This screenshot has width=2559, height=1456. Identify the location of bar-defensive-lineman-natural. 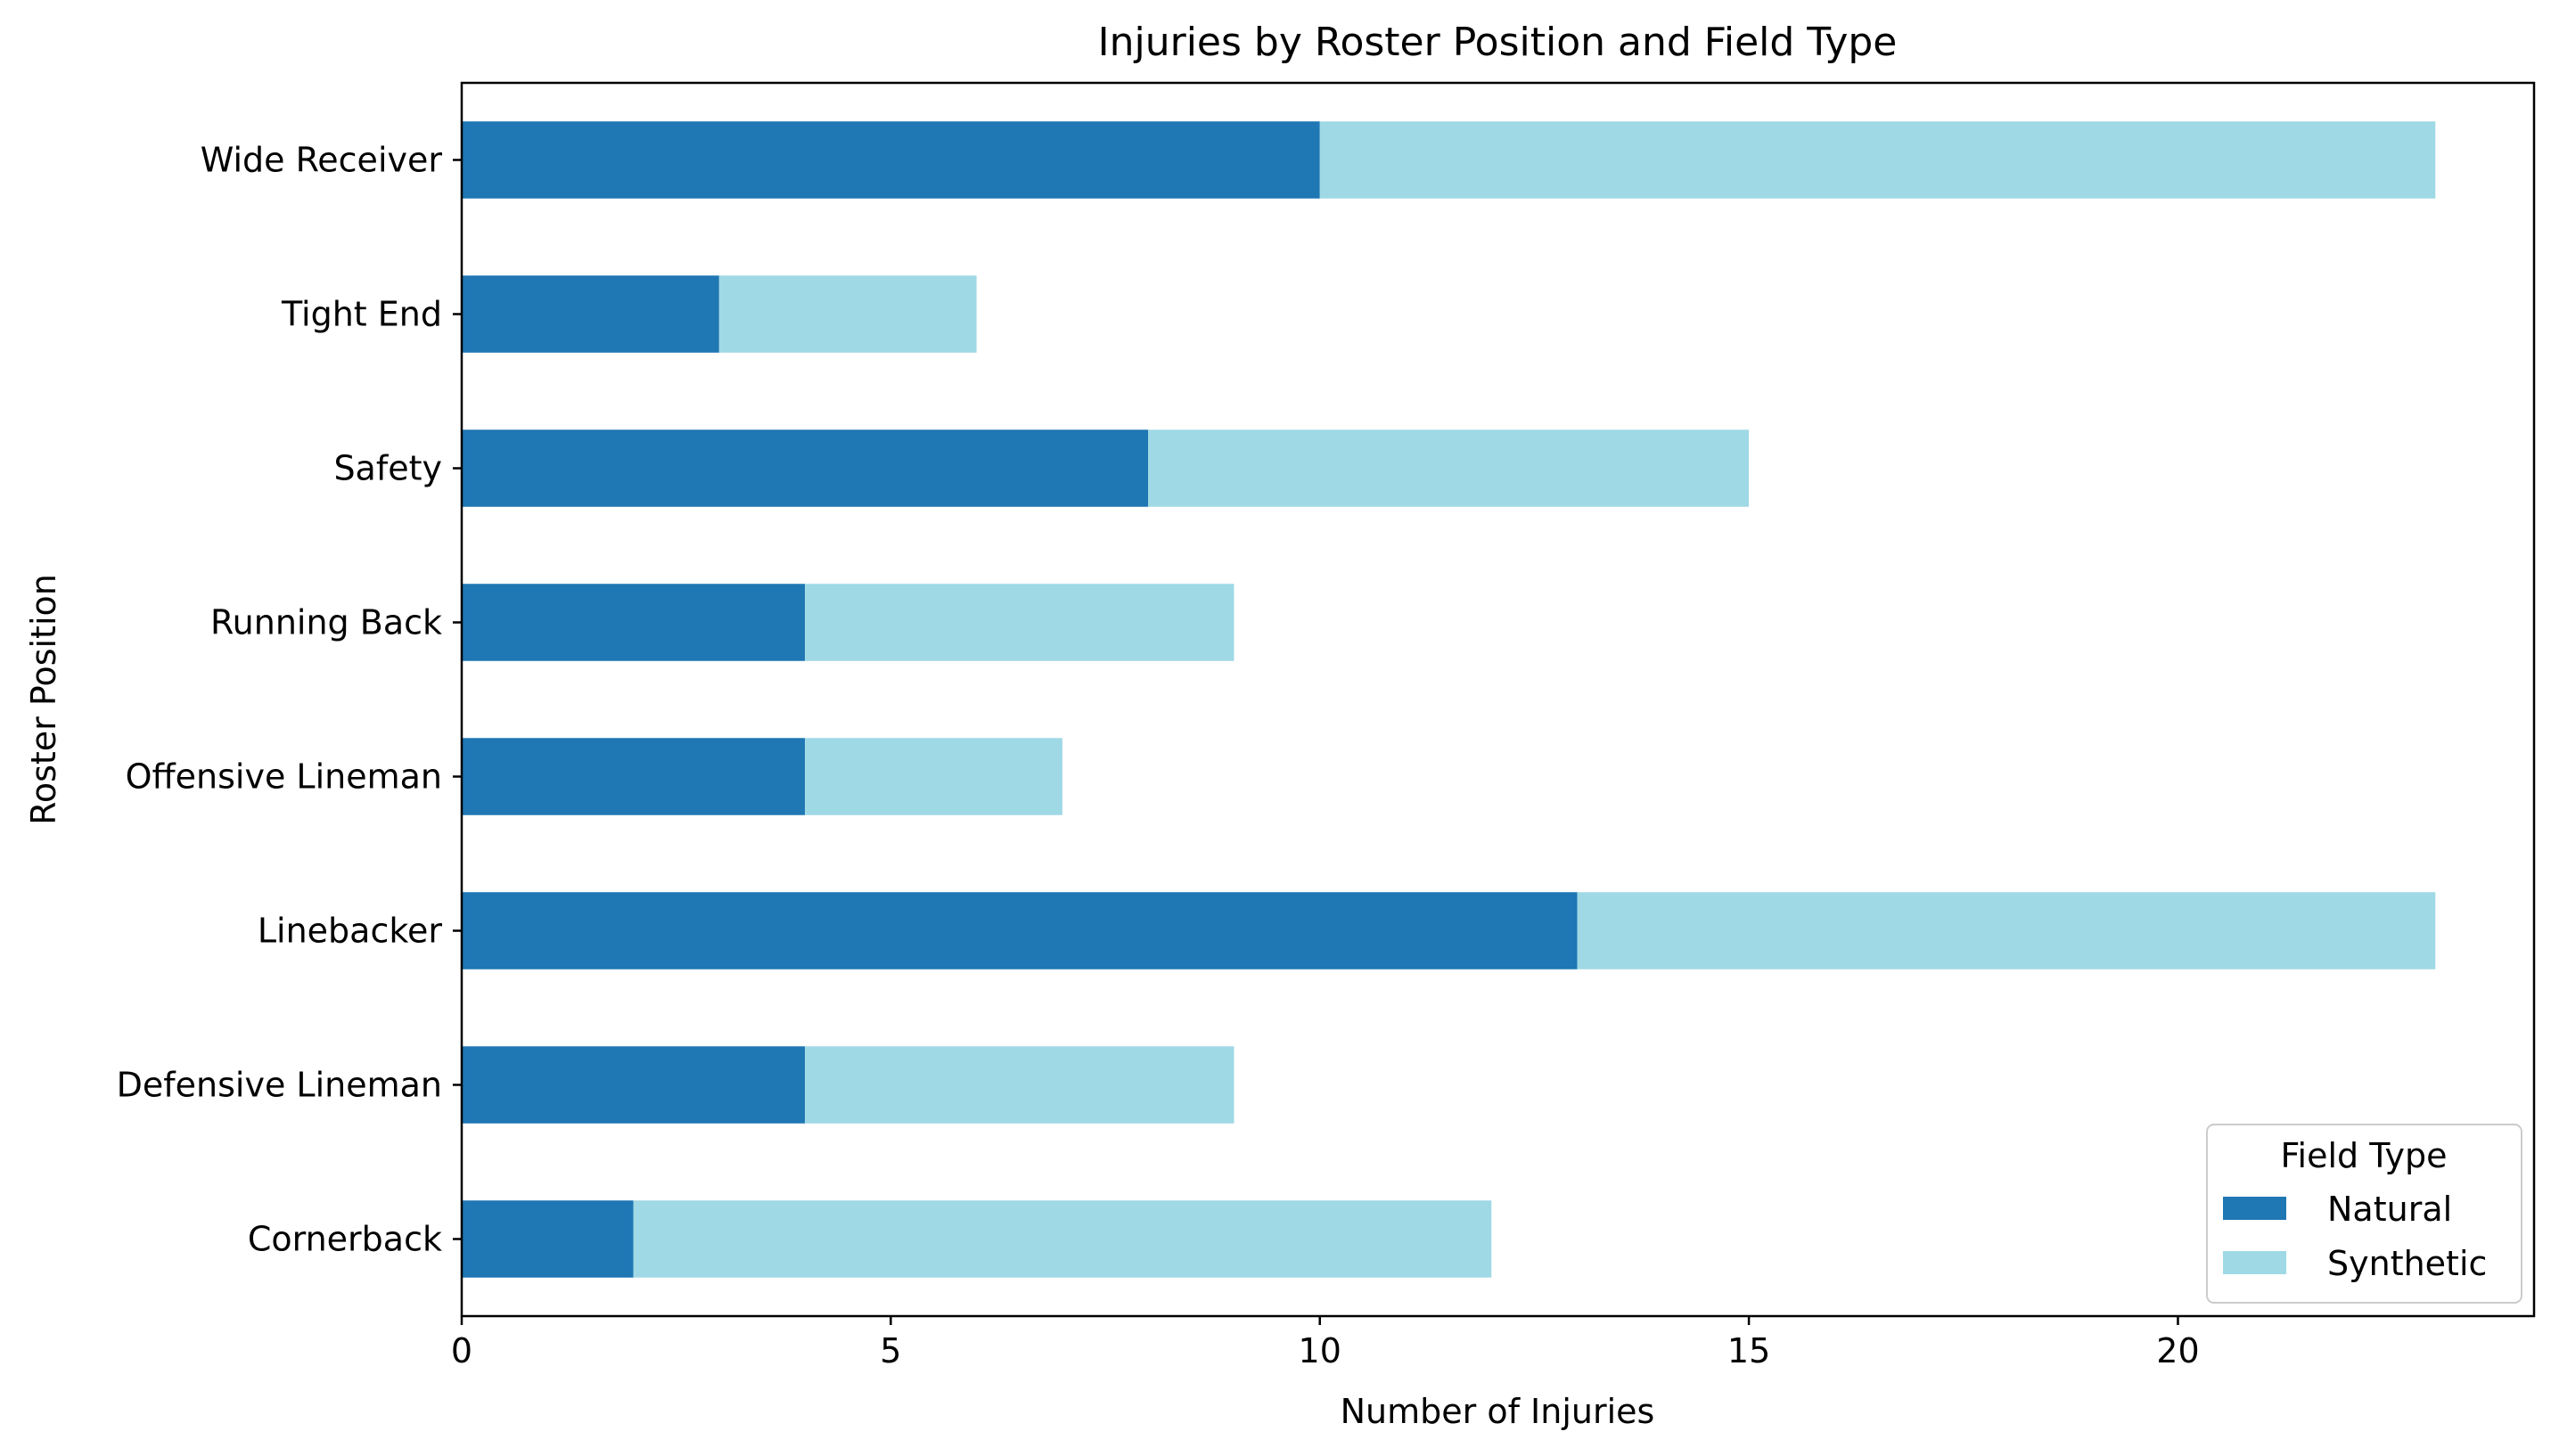
(634, 1085).